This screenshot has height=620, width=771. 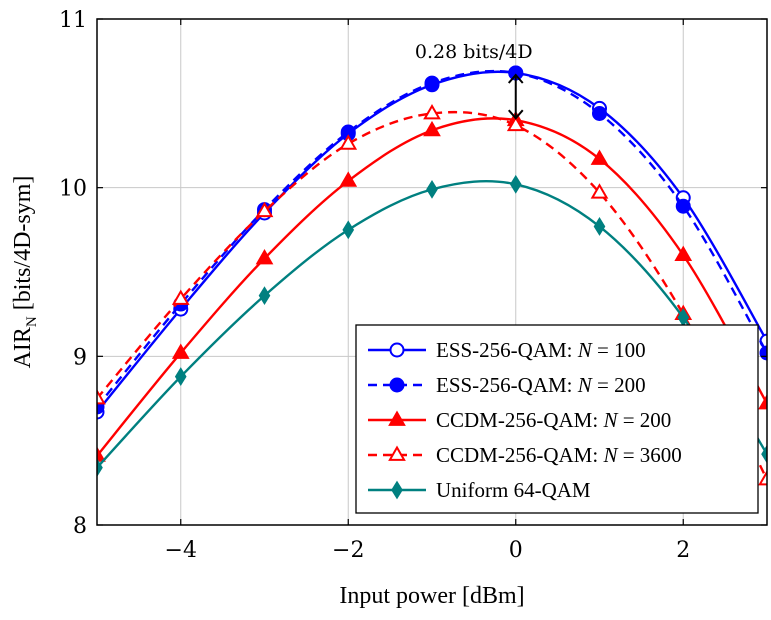 What do you see at coordinates (23, 347) in the screenshot?
I see `y-axis-title-main: AIR` at bounding box center [23, 347].